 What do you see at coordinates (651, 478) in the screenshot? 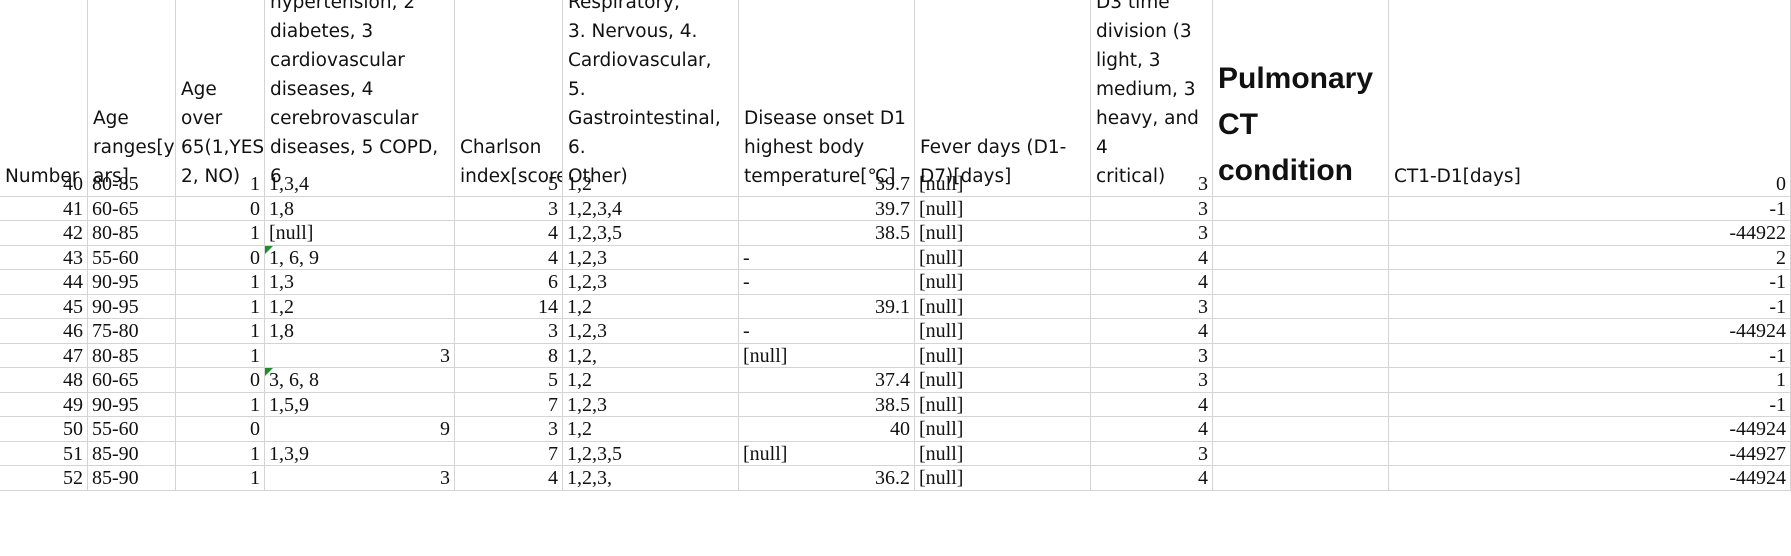
I see `cell-symptoms: 1,2,3,` at bounding box center [651, 478].